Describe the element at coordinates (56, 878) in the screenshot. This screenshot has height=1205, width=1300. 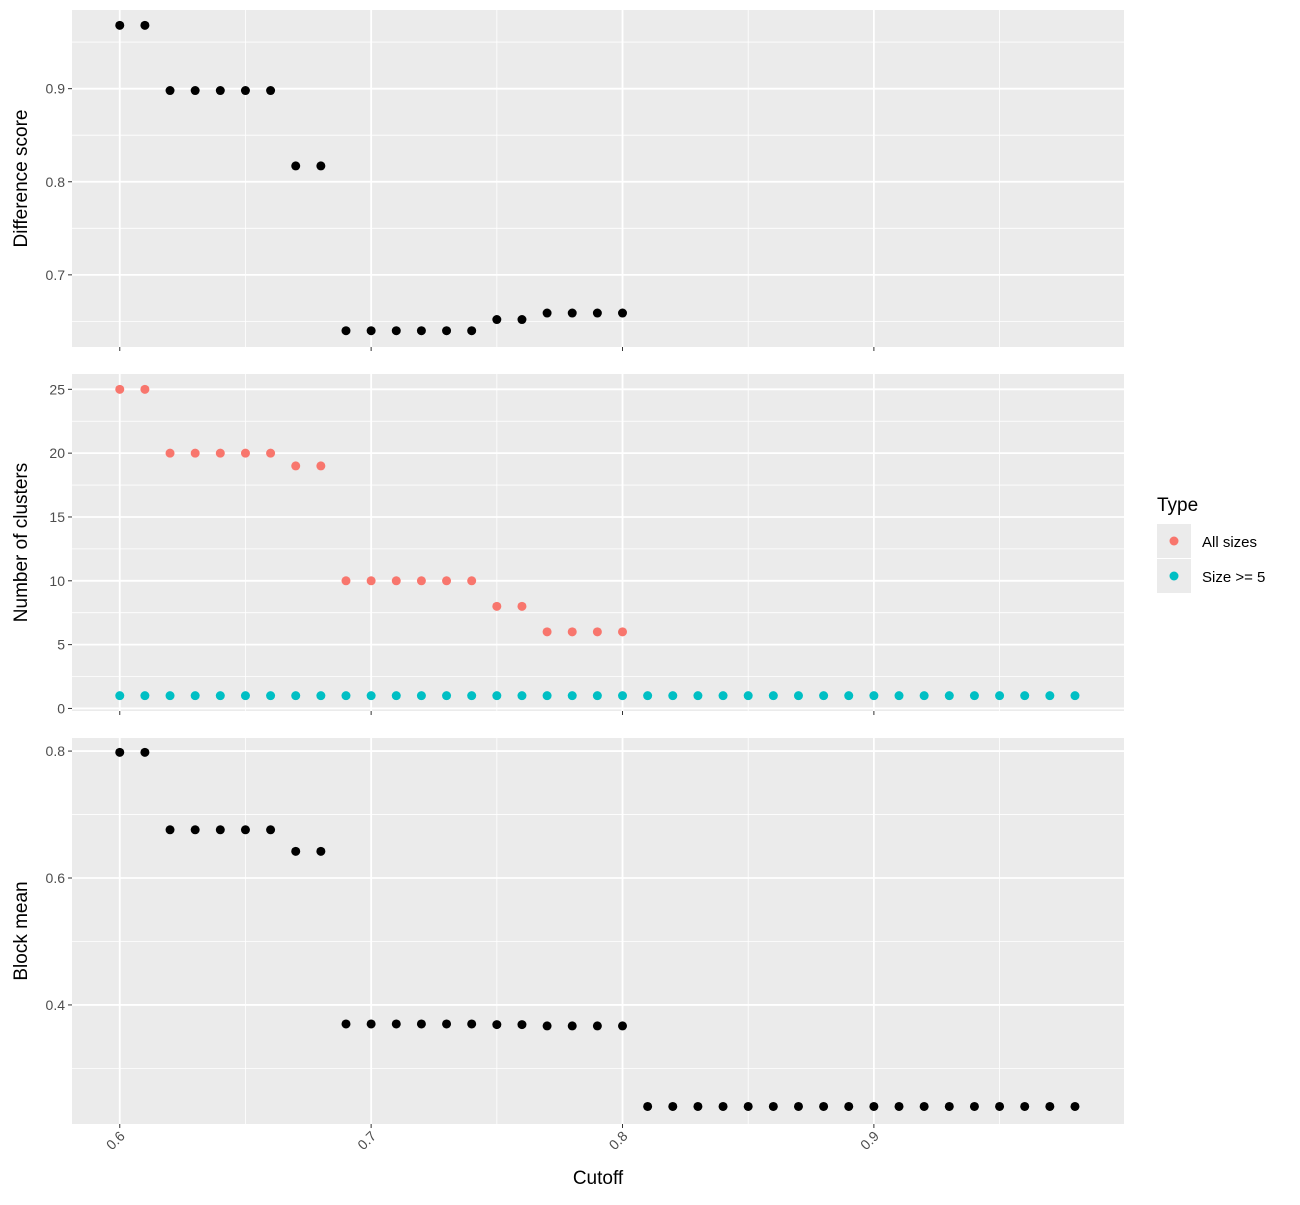
I see `y-tick-label: 0.6` at that location.